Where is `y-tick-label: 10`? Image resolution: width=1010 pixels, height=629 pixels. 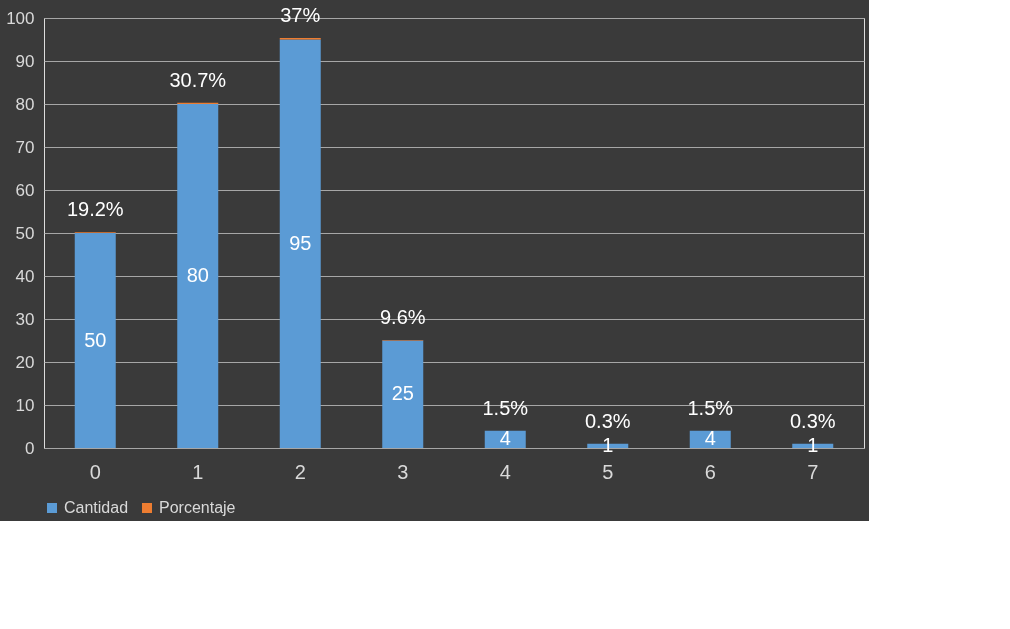 y-tick-label: 10 is located at coordinates (25, 405).